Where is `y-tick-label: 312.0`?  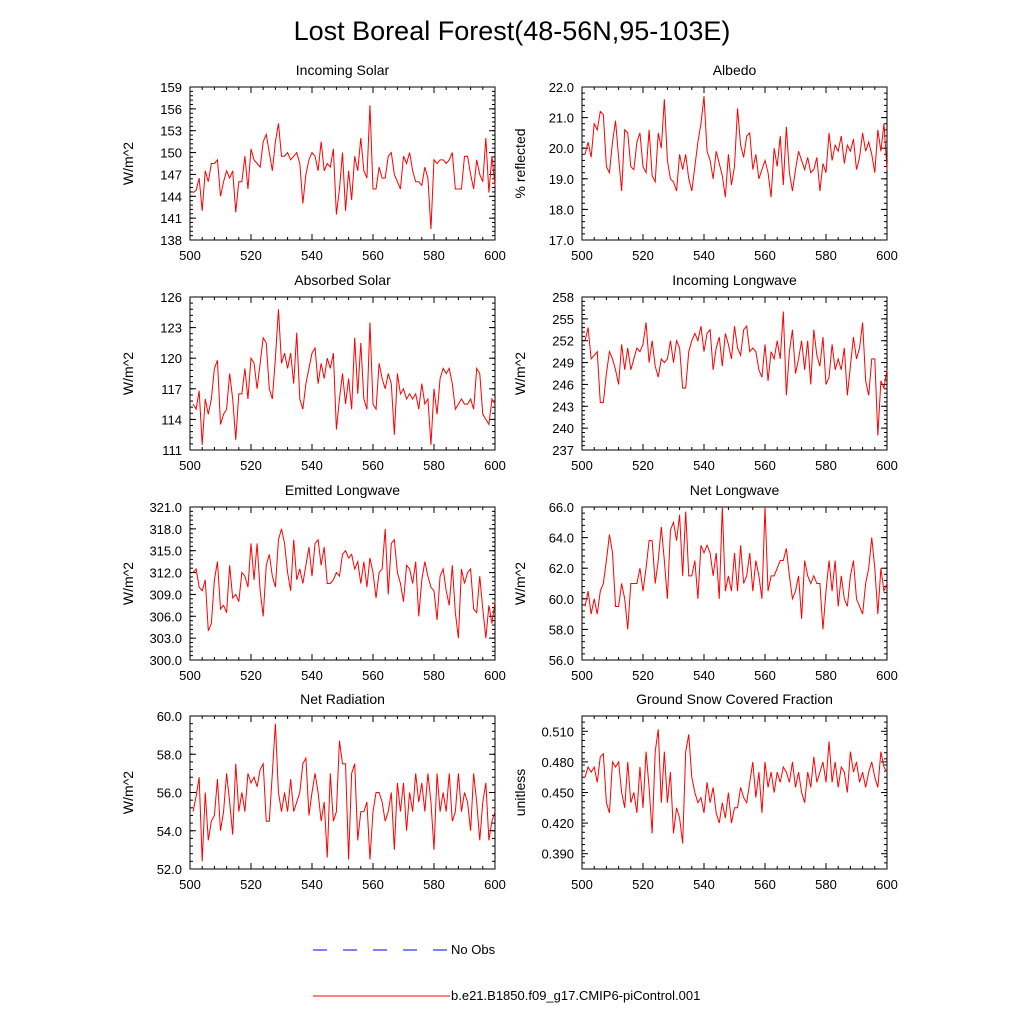 y-tick-label: 312.0 is located at coordinates (165, 573).